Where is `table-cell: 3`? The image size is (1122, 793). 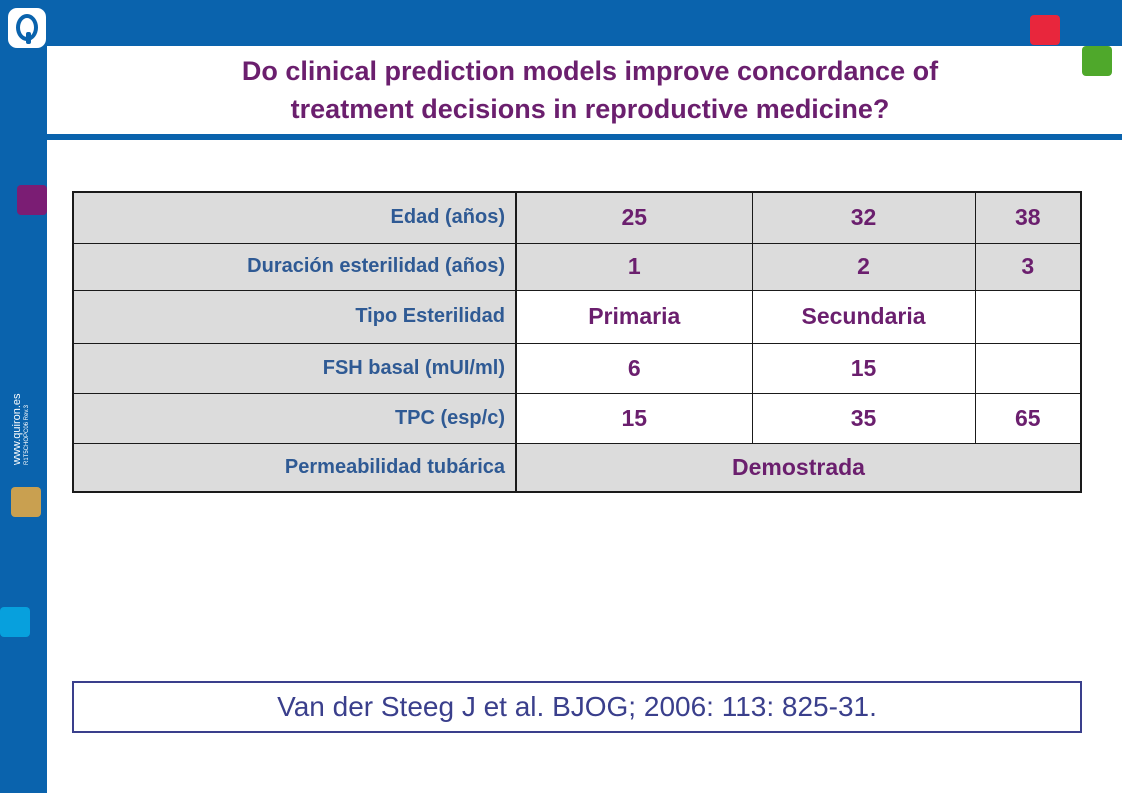
table-cell: 3 is located at coordinates (1027, 266).